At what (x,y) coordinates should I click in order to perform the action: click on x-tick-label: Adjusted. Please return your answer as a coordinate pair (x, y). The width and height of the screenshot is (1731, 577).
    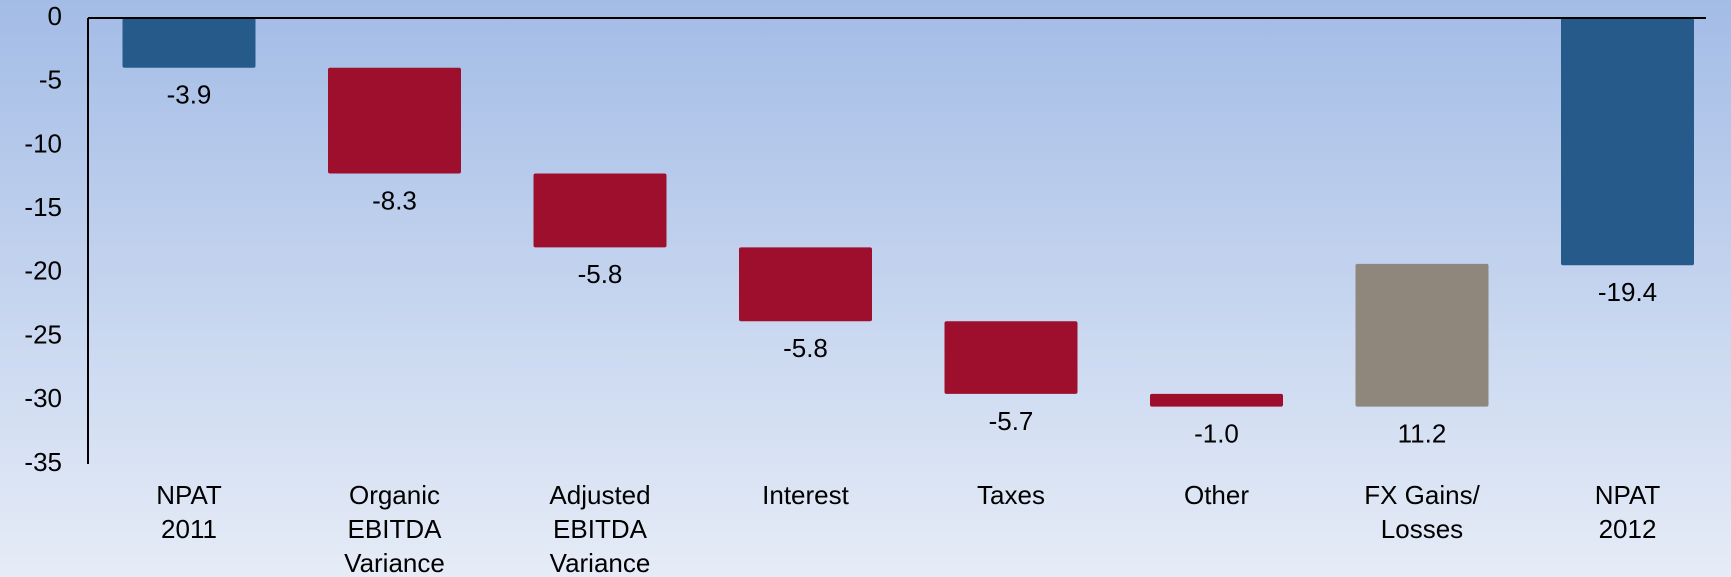
    Looking at the image, I should click on (599, 495).